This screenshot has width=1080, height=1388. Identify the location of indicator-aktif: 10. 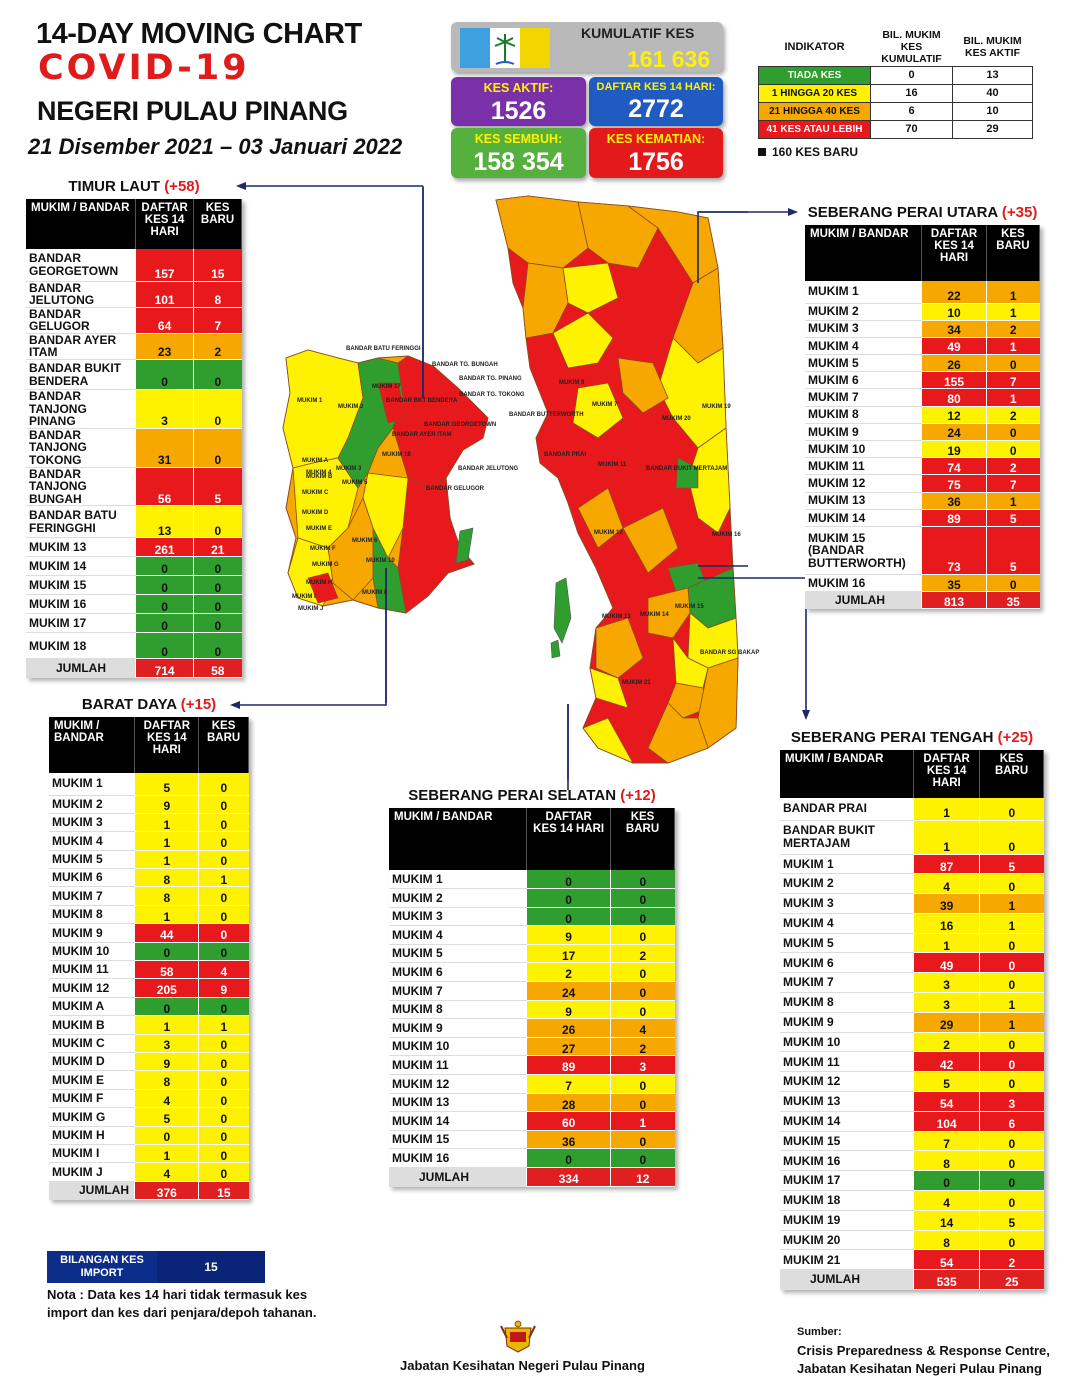
(992, 111).